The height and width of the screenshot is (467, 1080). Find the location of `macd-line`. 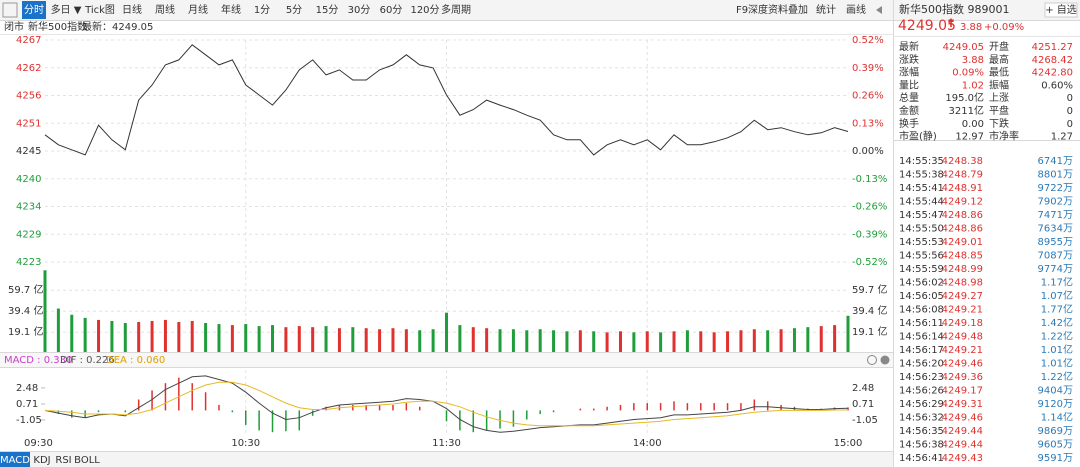

macd-line is located at coordinates (446, 404).